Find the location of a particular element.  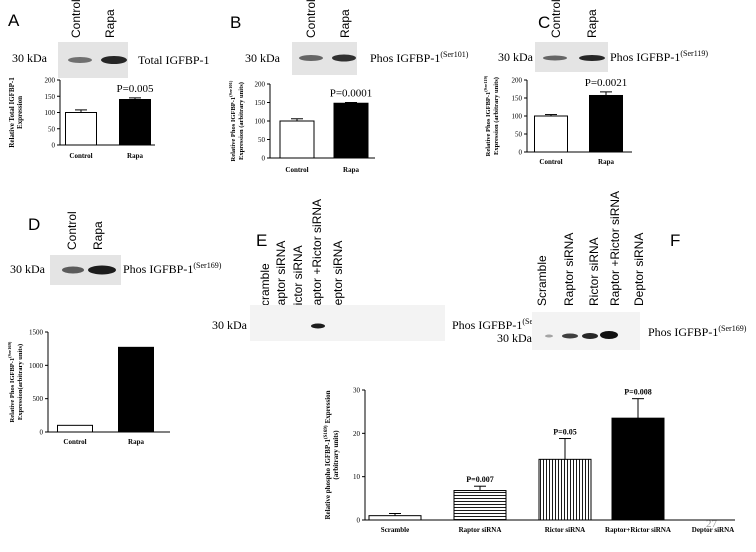

y-tick-label: 1000 is located at coordinates (36, 366).